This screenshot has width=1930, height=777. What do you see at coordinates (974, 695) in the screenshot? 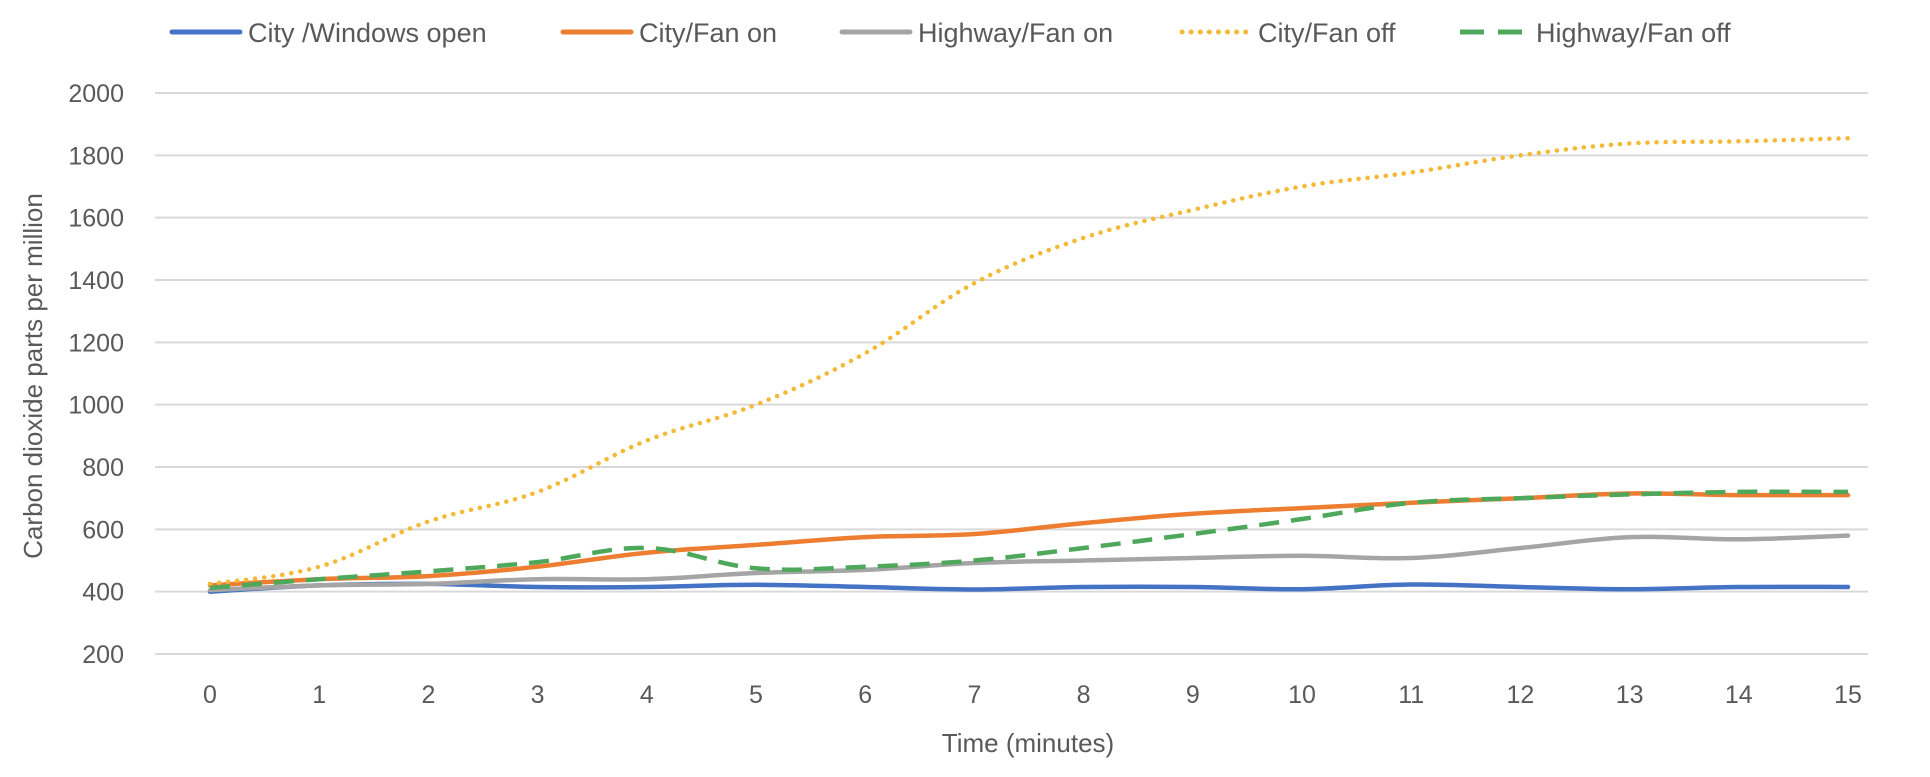
I see `x-tick-label: 7` at bounding box center [974, 695].